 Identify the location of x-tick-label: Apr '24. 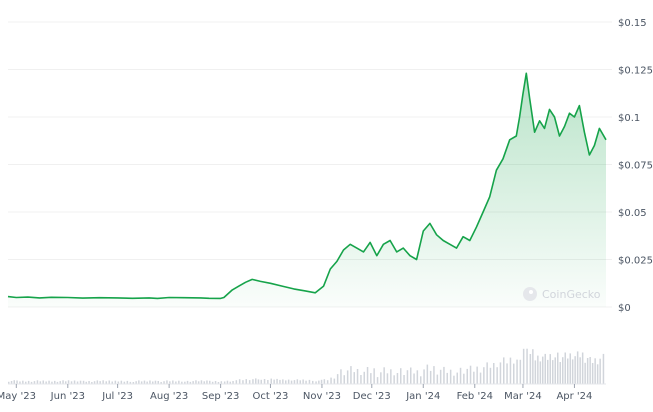
(574, 396).